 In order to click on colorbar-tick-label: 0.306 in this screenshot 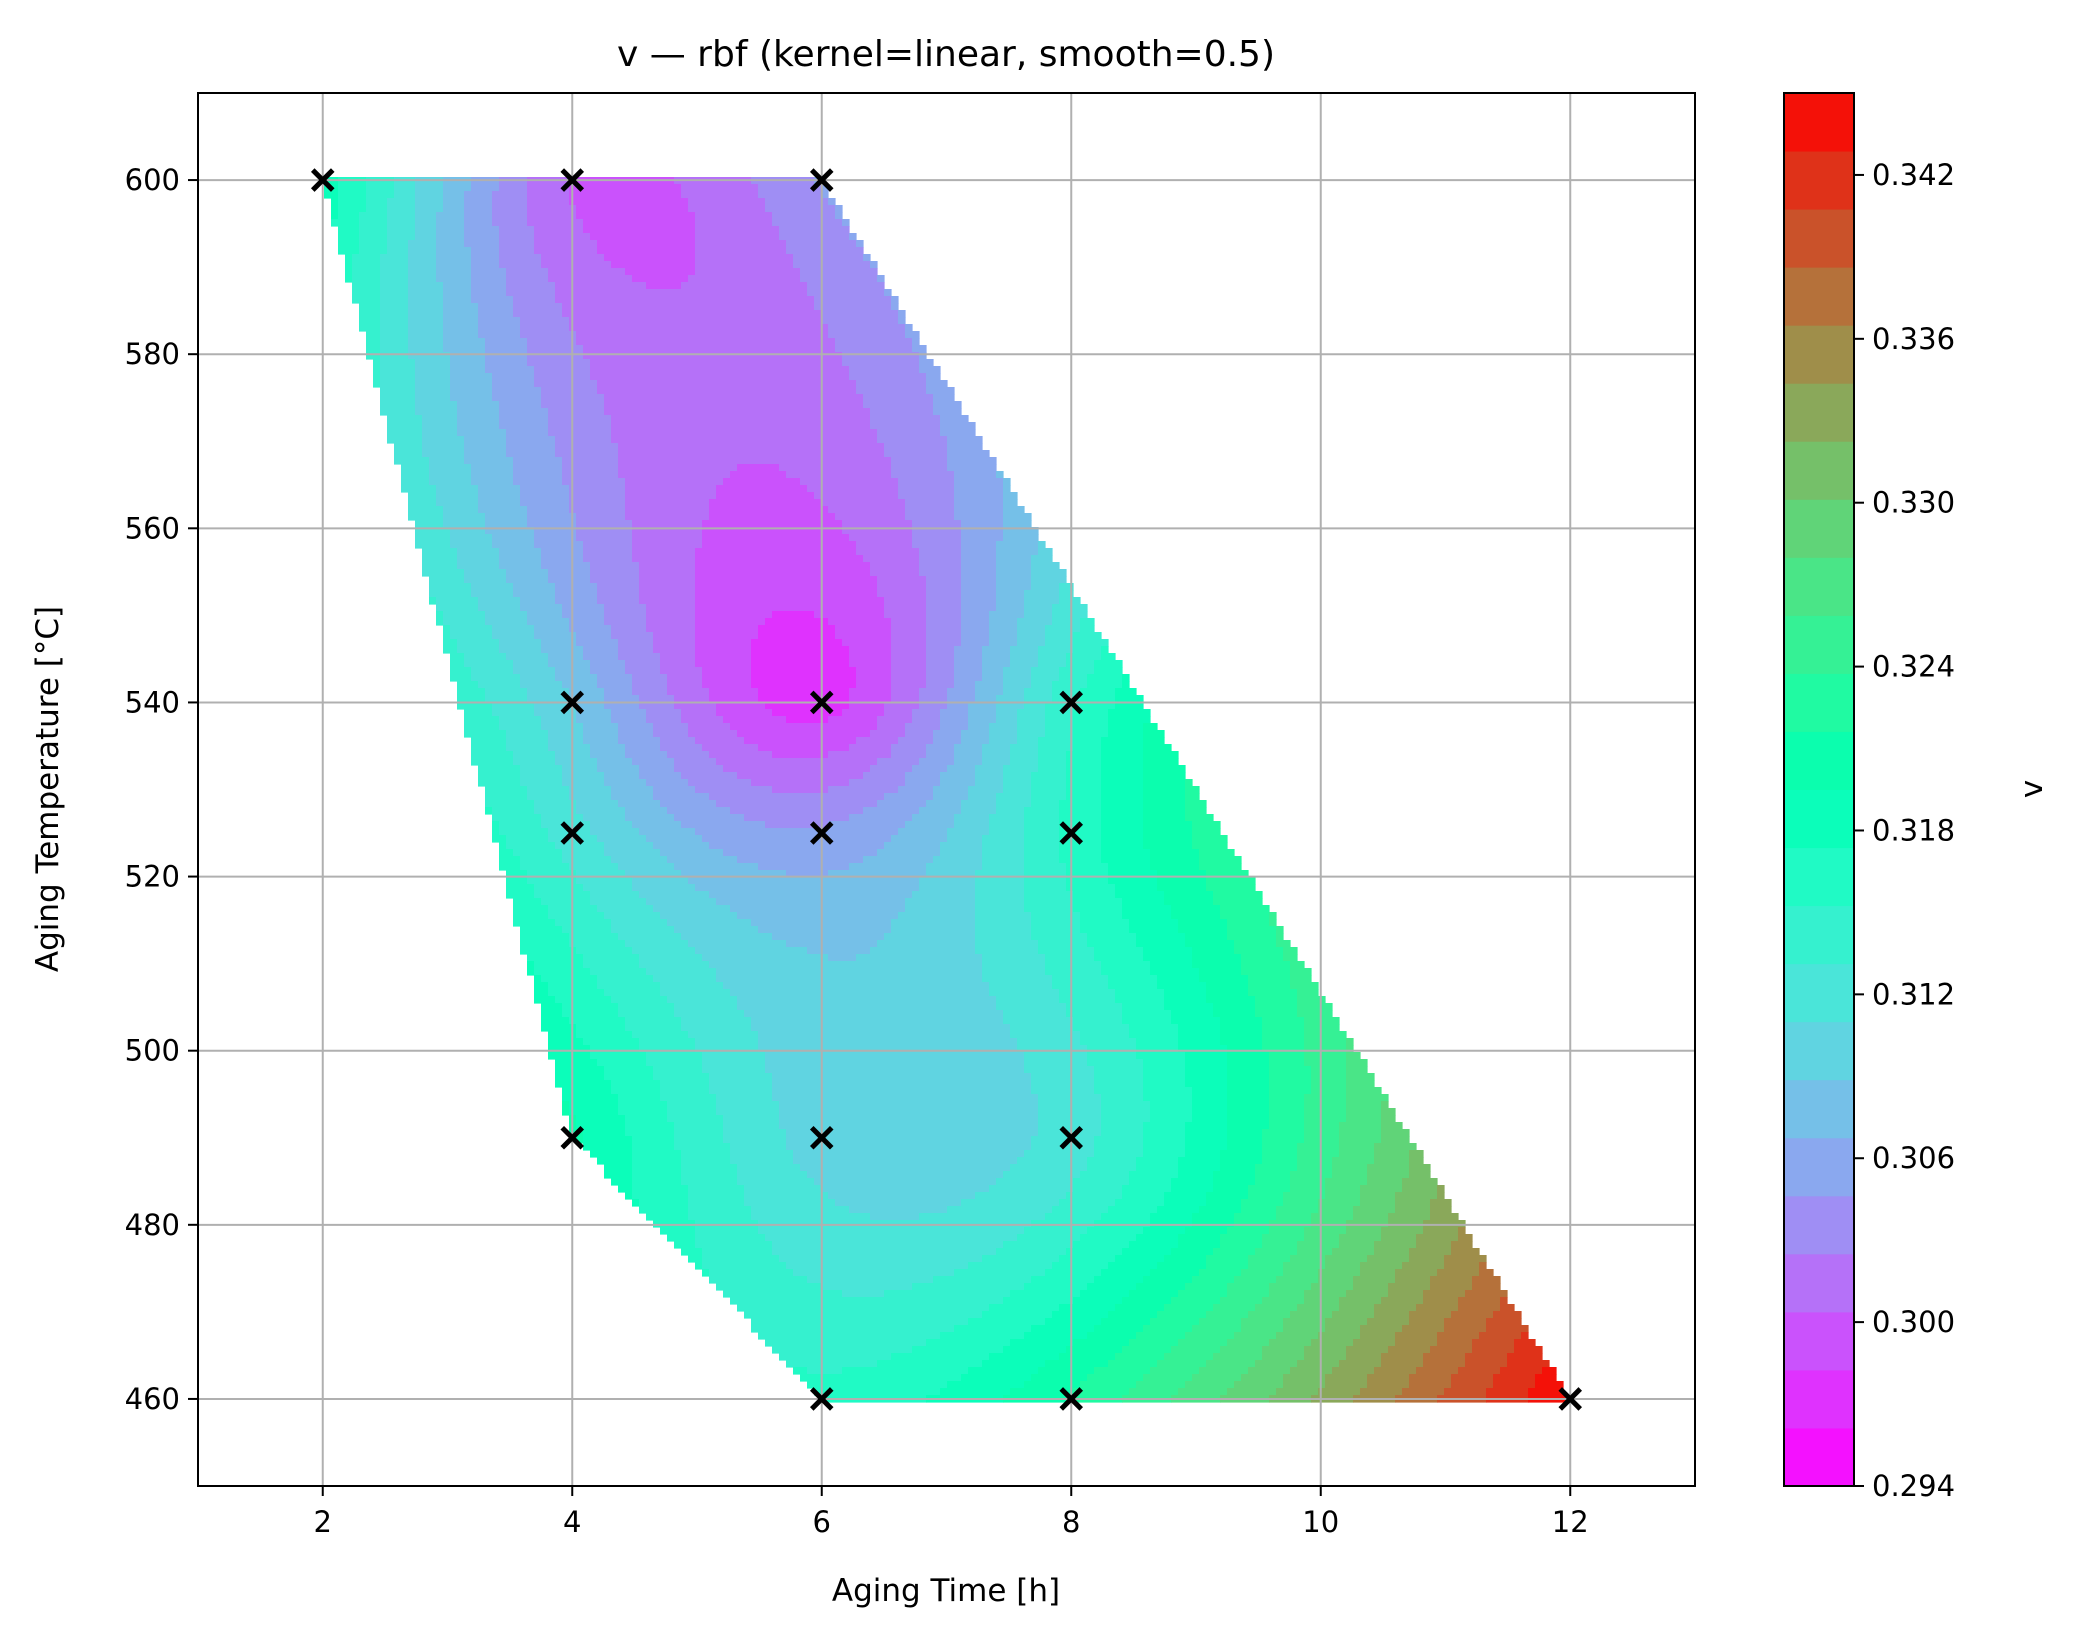, I will do `click(1913, 1158)`.